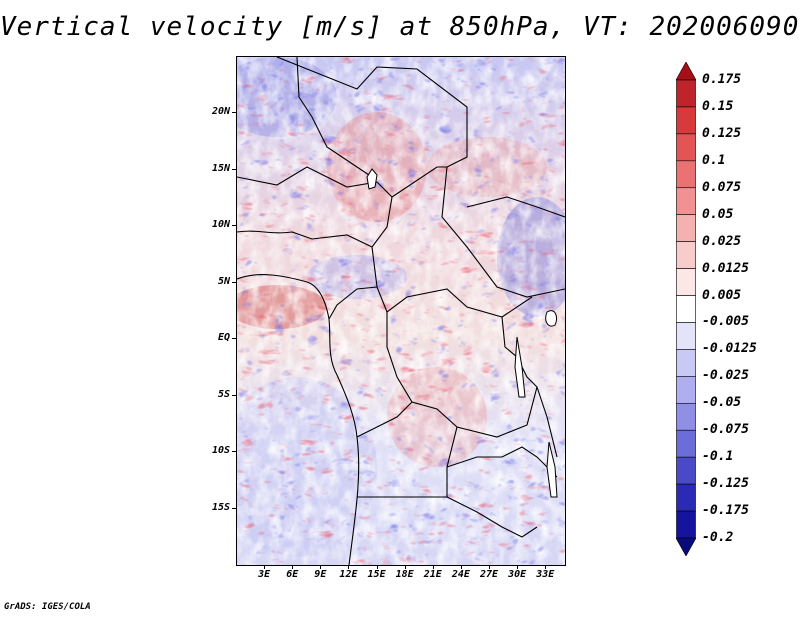 This screenshot has width=800, height=618. Describe the element at coordinates (382, 214) in the screenshot. I see `border-niger-chad-west` at that location.